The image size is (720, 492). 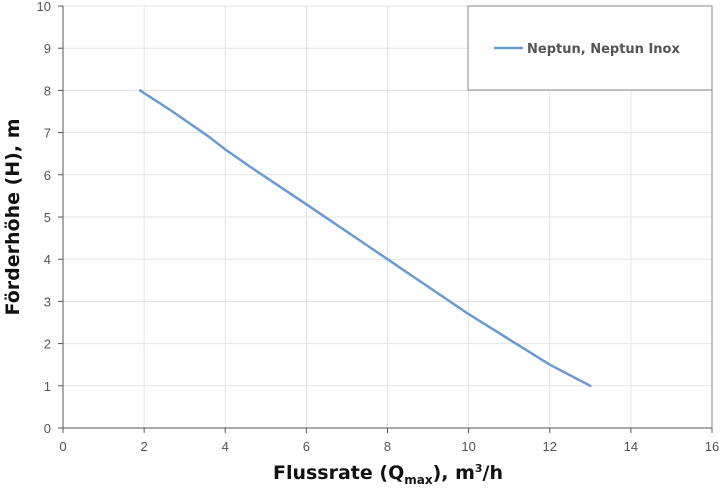 What do you see at coordinates (47, 386) in the screenshot?
I see `y-tick-label: 1` at bounding box center [47, 386].